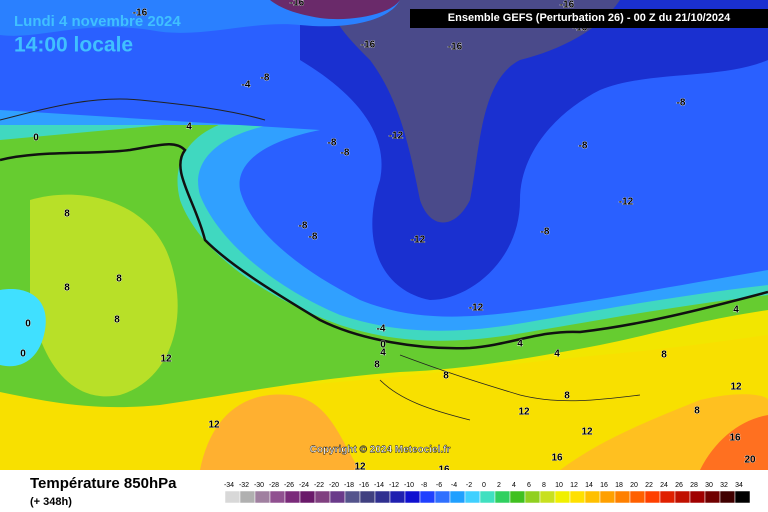  What do you see at coordinates (319, 485) in the screenshot?
I see `legend-label: -22` at bounding box center [319, 485].